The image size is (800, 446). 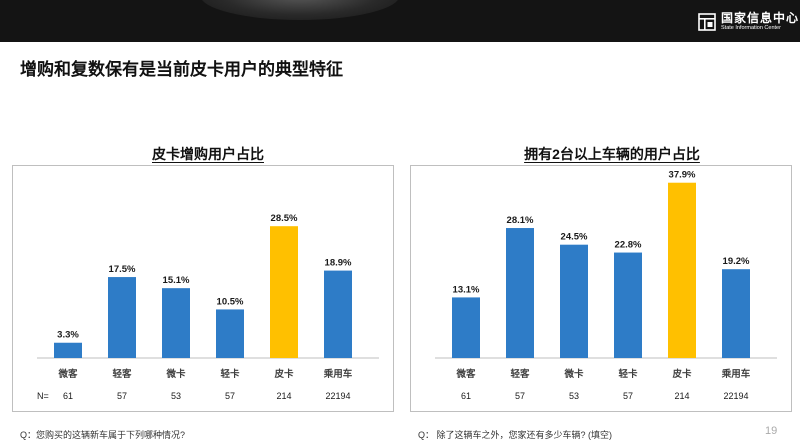 I want to click on chart-title-right: 拥有2台以上车辆的用户占比, so click(x=612, y=154).